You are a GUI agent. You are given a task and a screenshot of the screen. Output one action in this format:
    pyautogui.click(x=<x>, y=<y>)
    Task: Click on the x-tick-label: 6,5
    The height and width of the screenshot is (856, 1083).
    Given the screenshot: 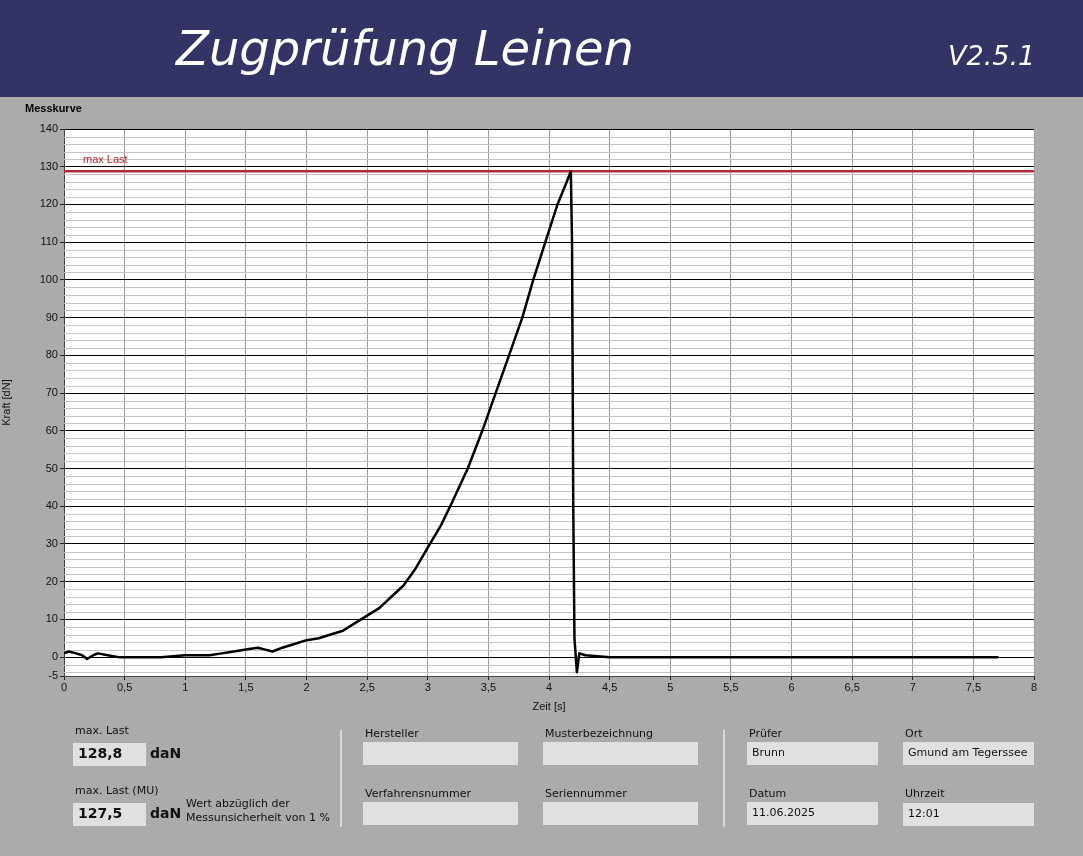 What is the action you would take?
    pyautogui.click(x=852, y=686)
    